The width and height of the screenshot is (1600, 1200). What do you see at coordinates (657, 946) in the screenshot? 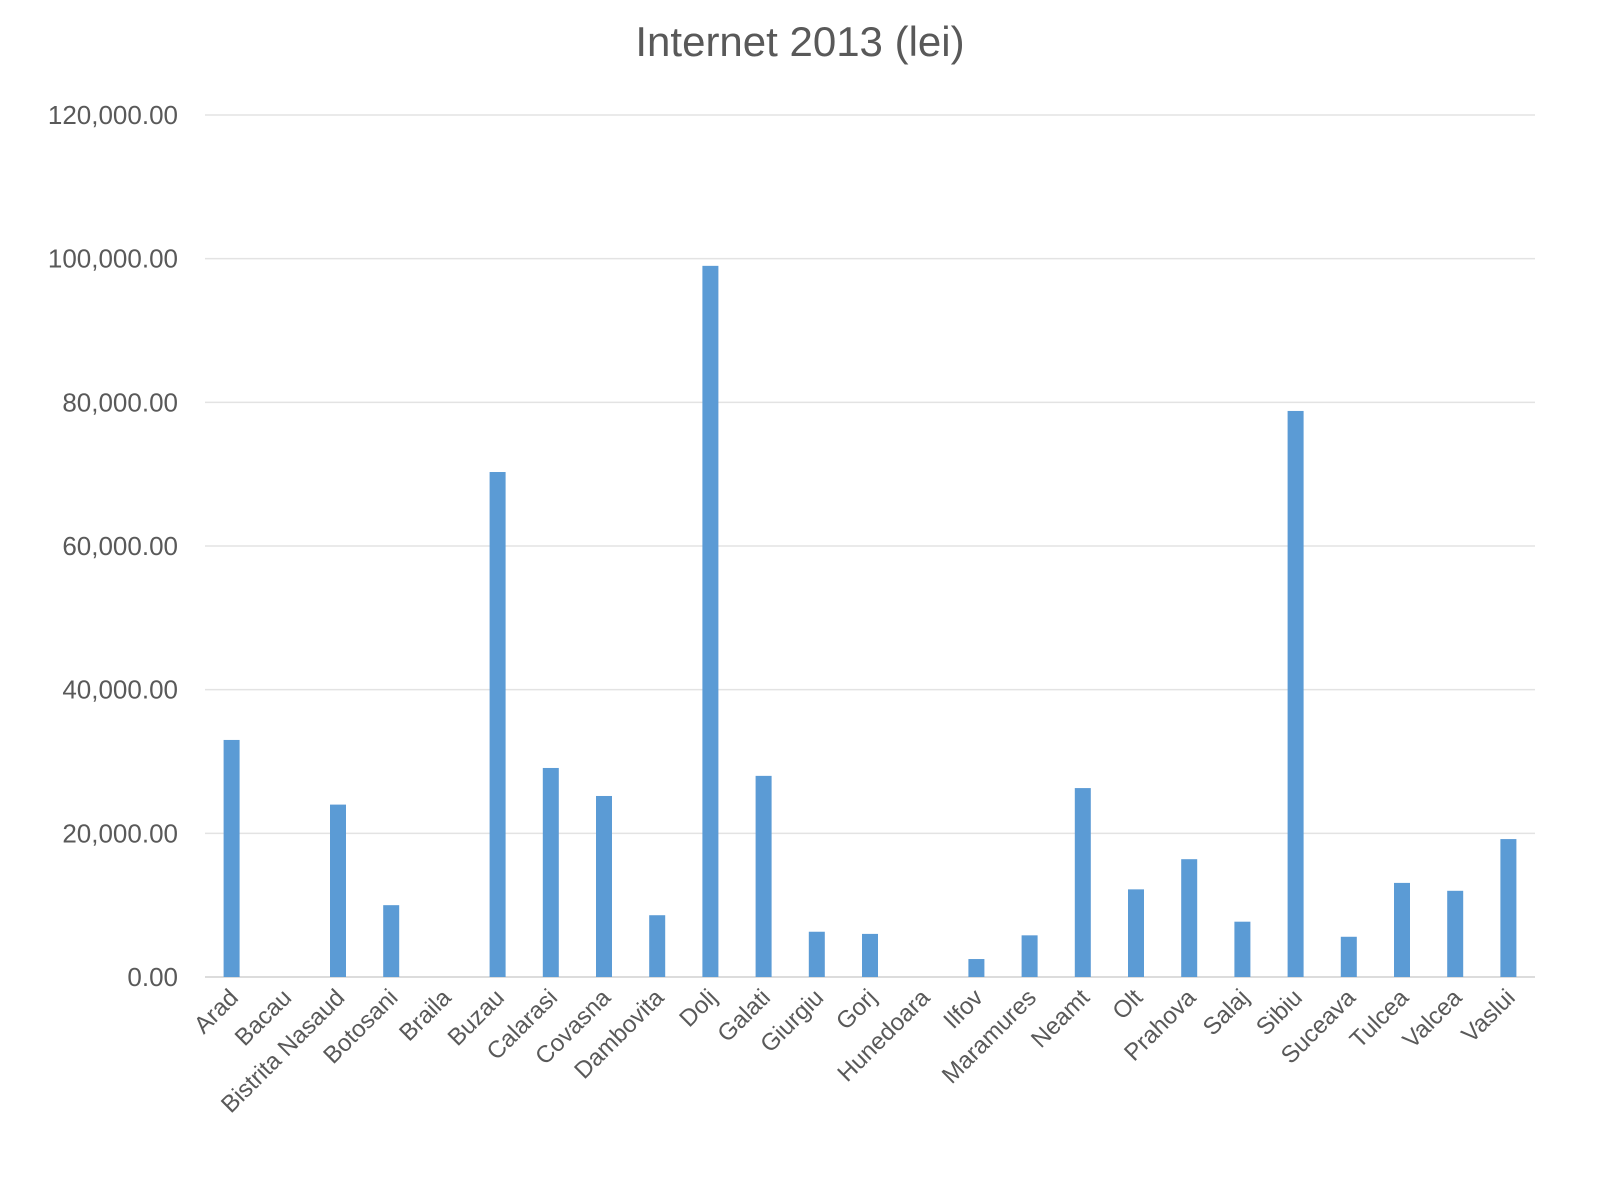
I see `bar-dambovita` at bounding box center [657, 946].